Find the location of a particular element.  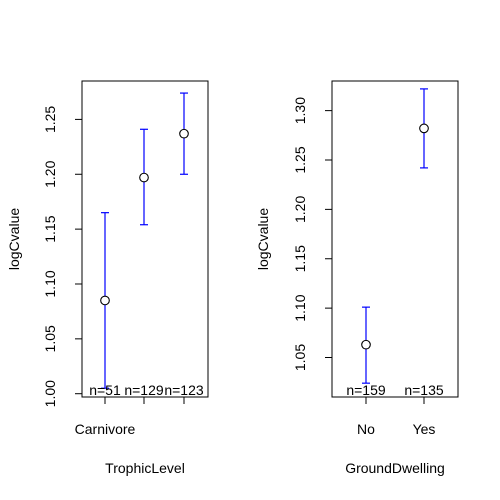

x-tick-label: No is located at coordinates (366, 429).